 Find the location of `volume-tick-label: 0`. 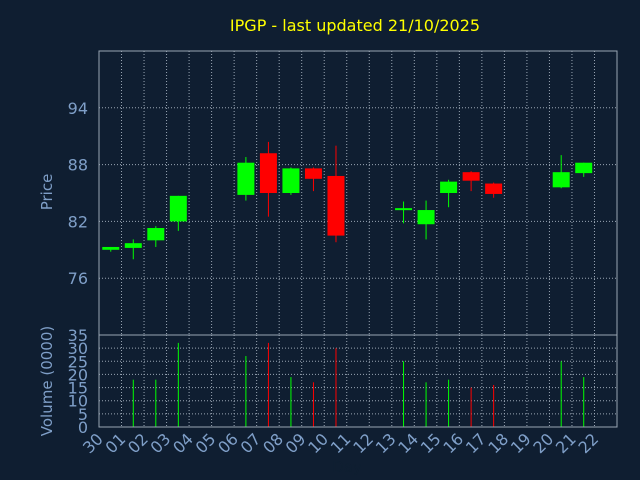

volume-tick-label: 0 is located at coordinates (83, 427).